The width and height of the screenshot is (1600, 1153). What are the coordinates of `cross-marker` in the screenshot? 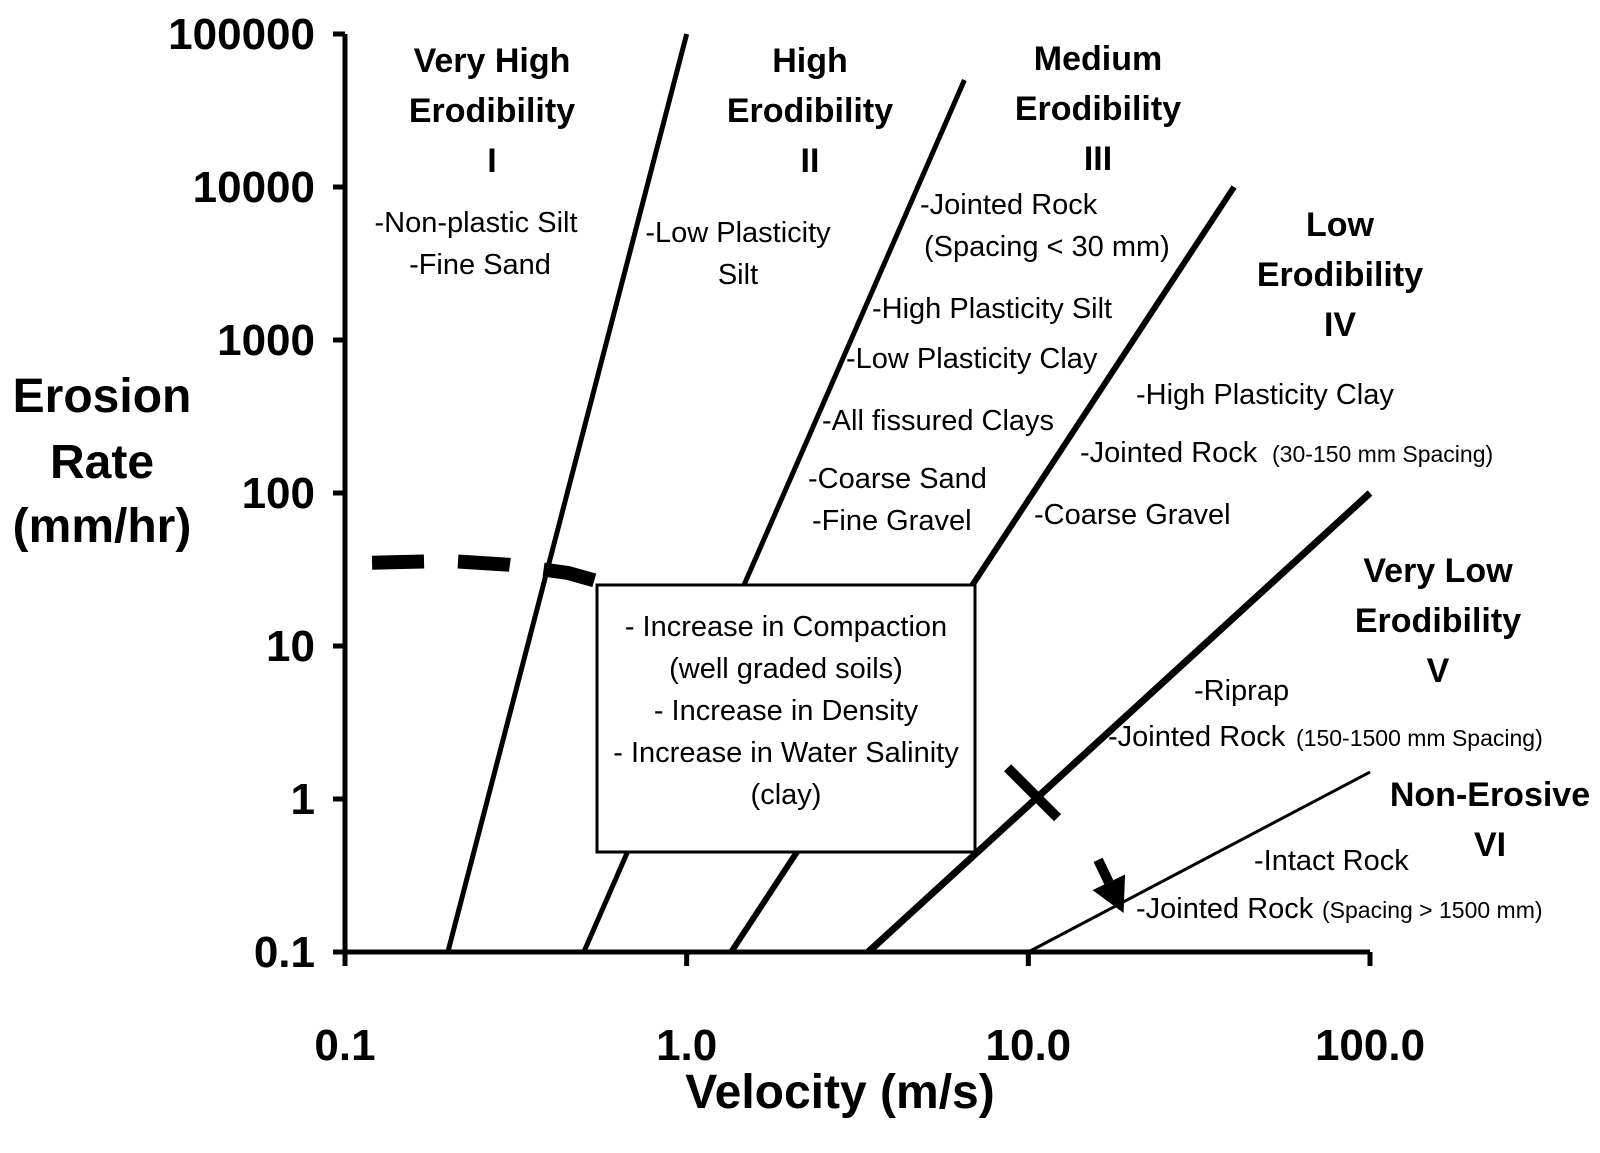 It's located at (1033, 793).